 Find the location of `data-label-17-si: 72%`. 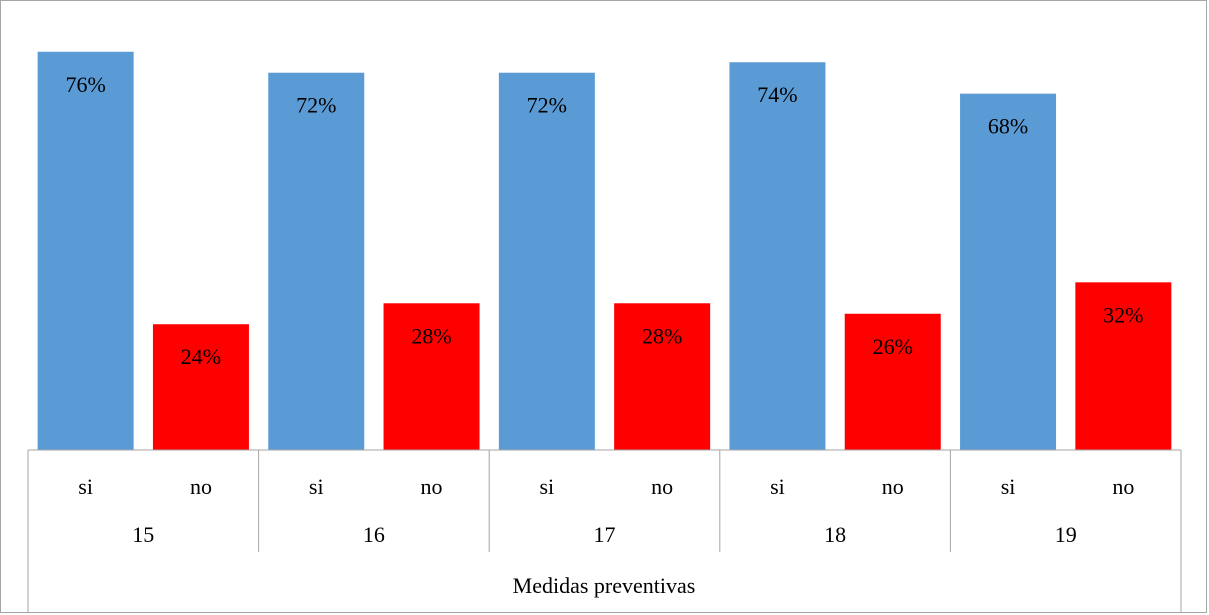

data-label-17-si: 72% is located at coordinates (547, 105).